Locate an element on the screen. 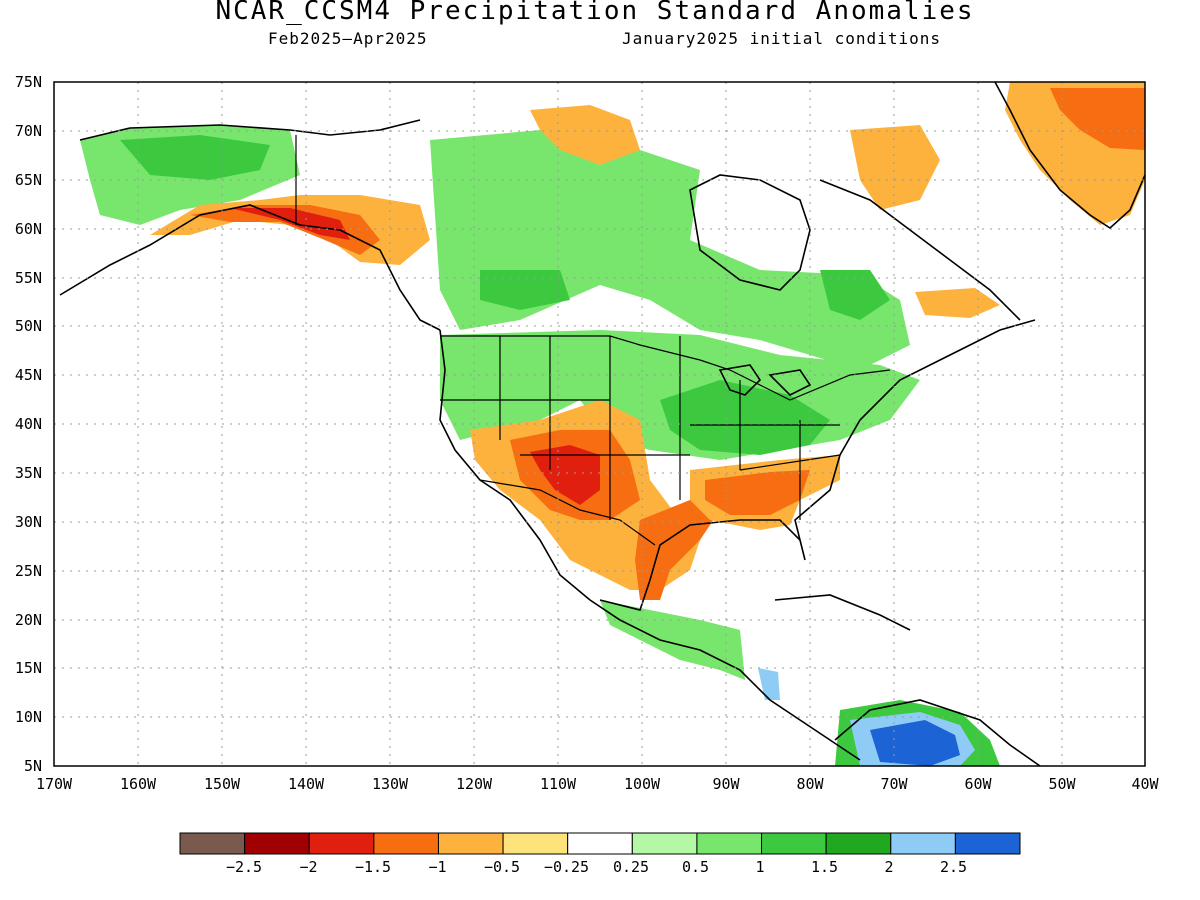 This screenshot has width=1200, height=900. lat-label: 20N is located at coordinates (28, 620).